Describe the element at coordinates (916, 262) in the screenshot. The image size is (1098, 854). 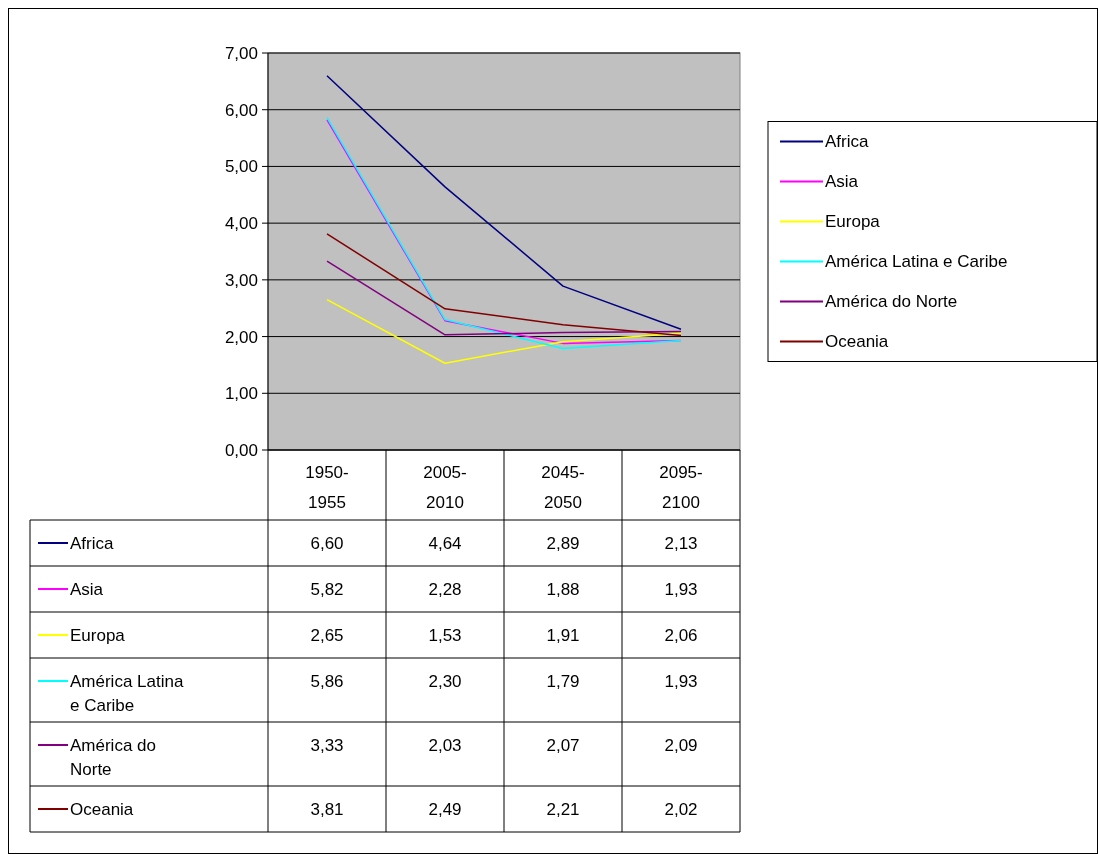
I see `legend-label: América Latina e Caribe` at that location.